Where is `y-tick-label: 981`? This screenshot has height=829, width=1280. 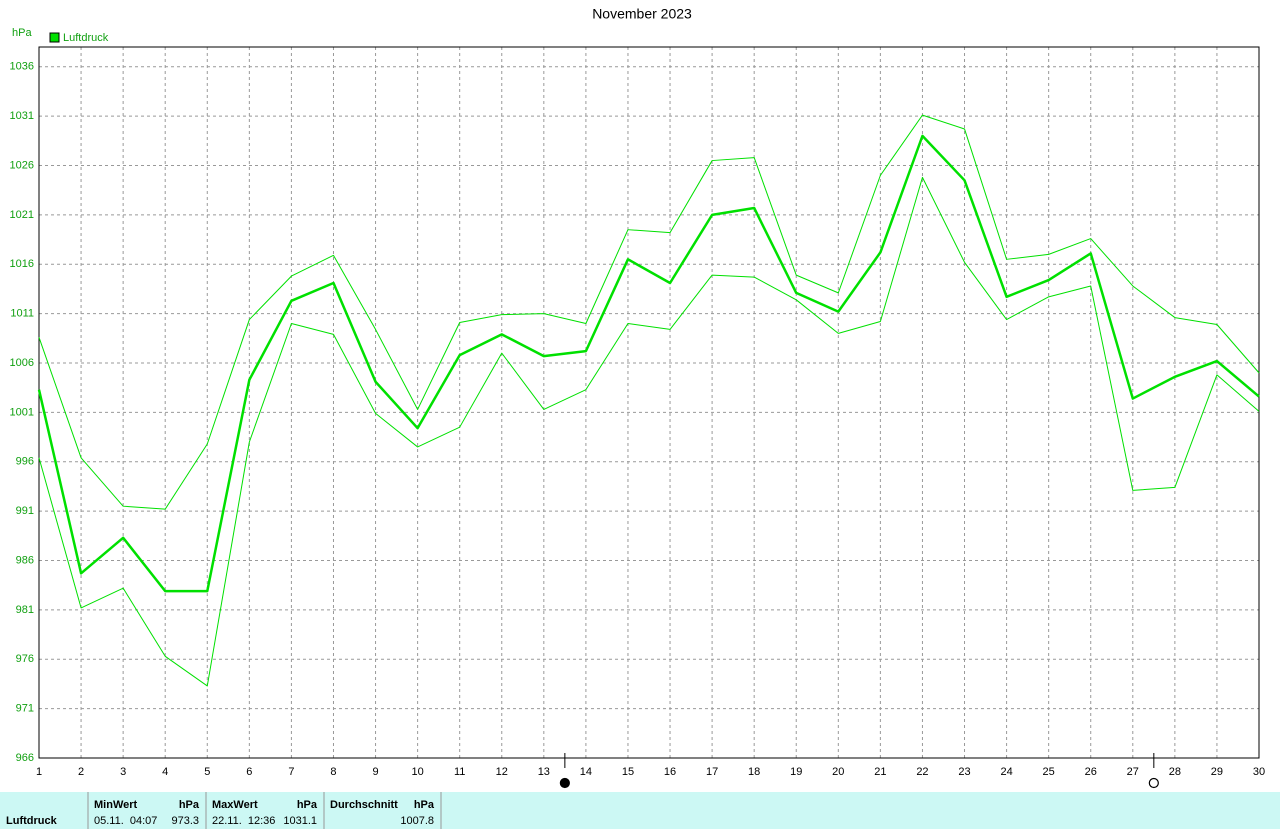
y-tick-label: 981 is located at coordinates (25, 610).